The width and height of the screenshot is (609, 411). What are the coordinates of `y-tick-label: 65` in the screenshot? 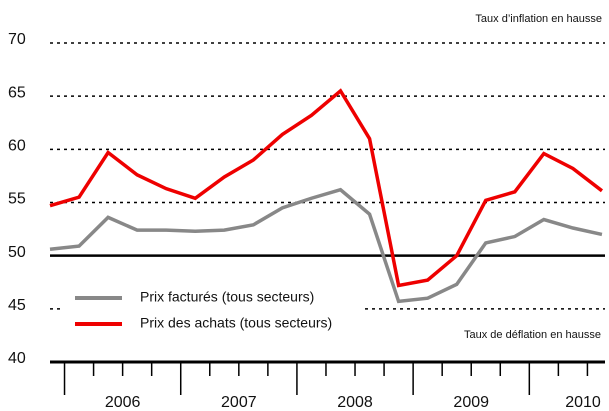 It's located at (17, 92).